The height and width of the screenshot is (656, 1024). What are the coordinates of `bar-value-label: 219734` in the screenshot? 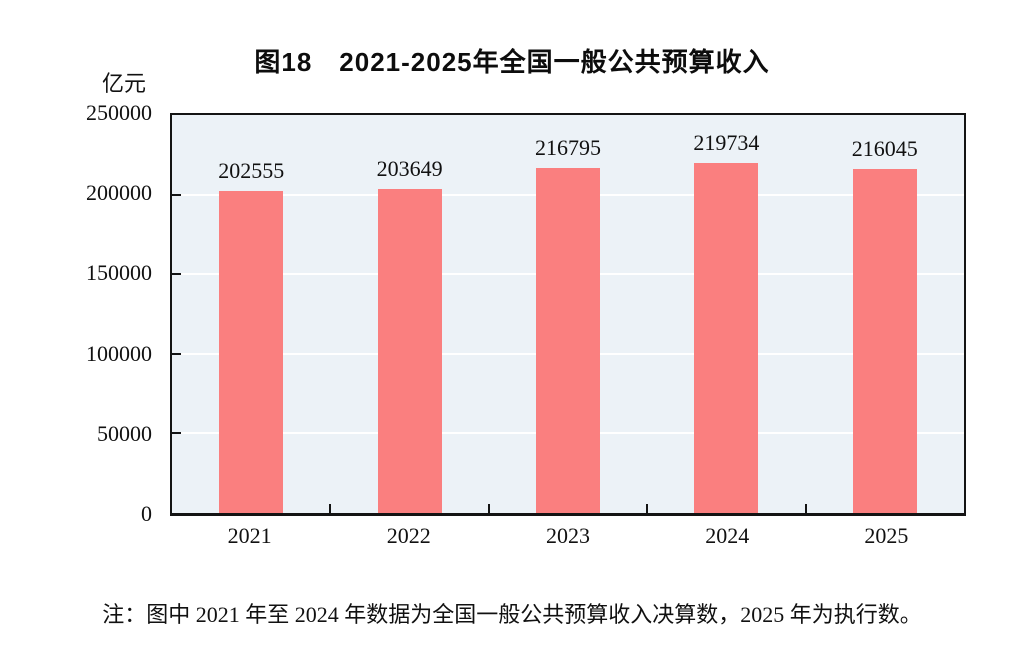 It's located at (726, 143).